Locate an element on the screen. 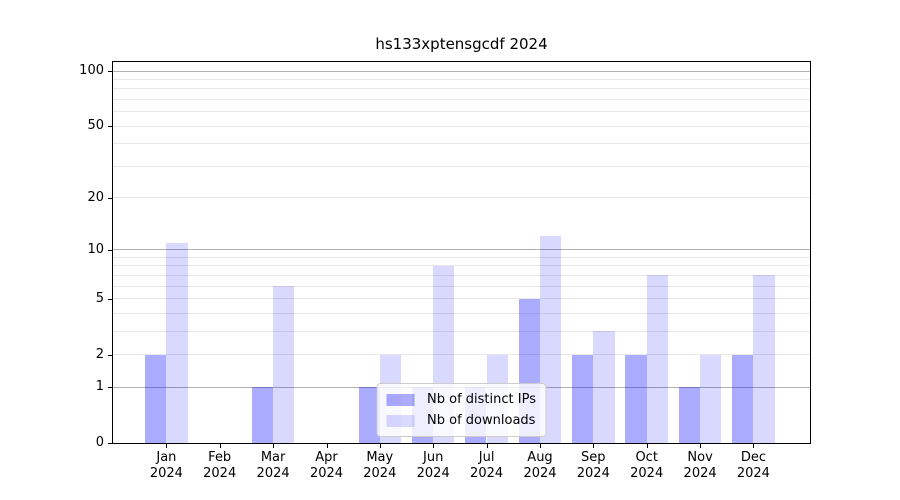 The width and height of the screenshot is (900, 500). bar-distinct-ips-dec is located at coordinates (743, 398).